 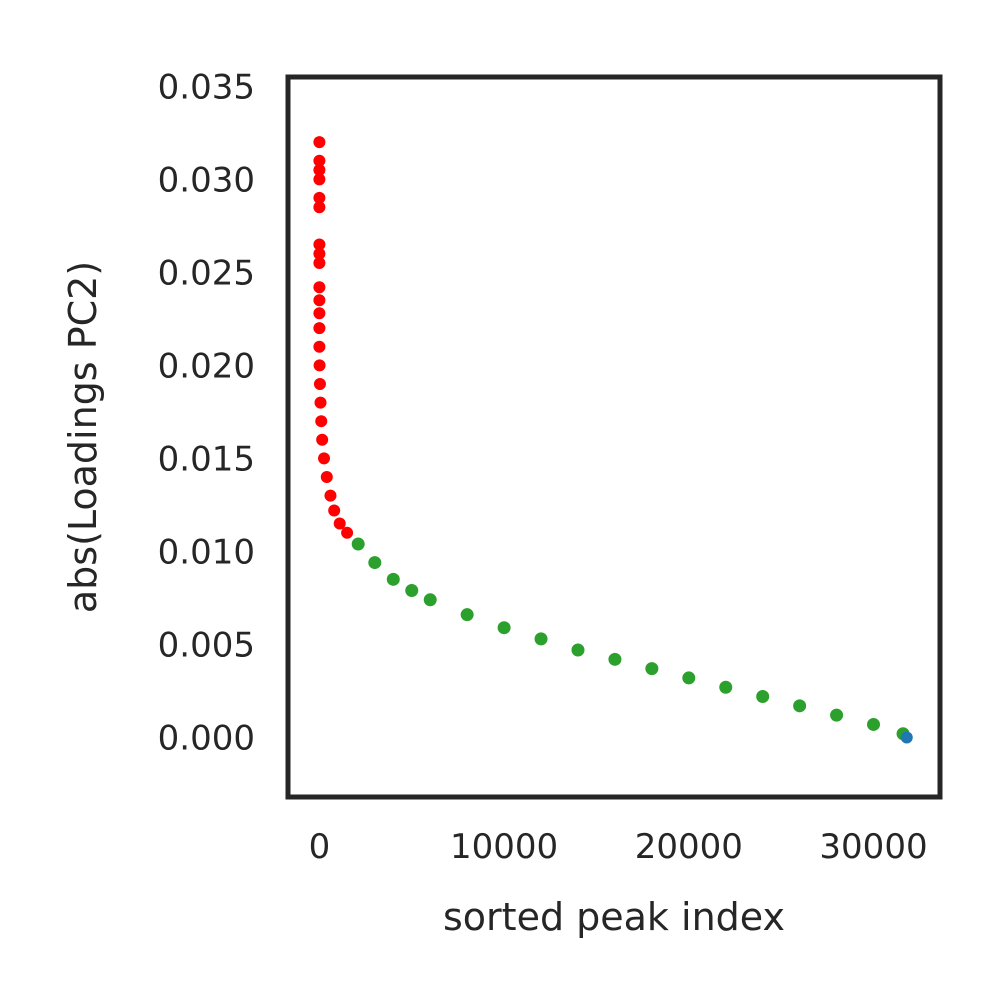 What do you see at coordinates (206, 366) in the screenshot?
I see `y-tick-label: 0.020` at bounding box center [206, 366].